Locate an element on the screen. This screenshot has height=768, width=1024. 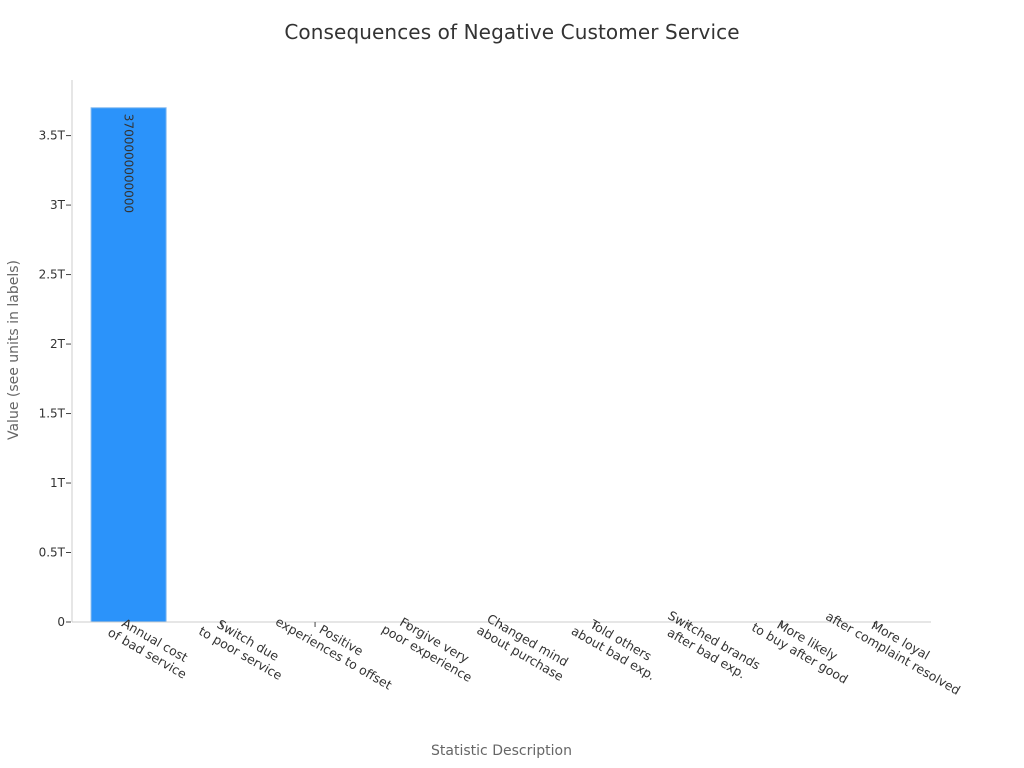
bar is located at coordinates (128, 365).